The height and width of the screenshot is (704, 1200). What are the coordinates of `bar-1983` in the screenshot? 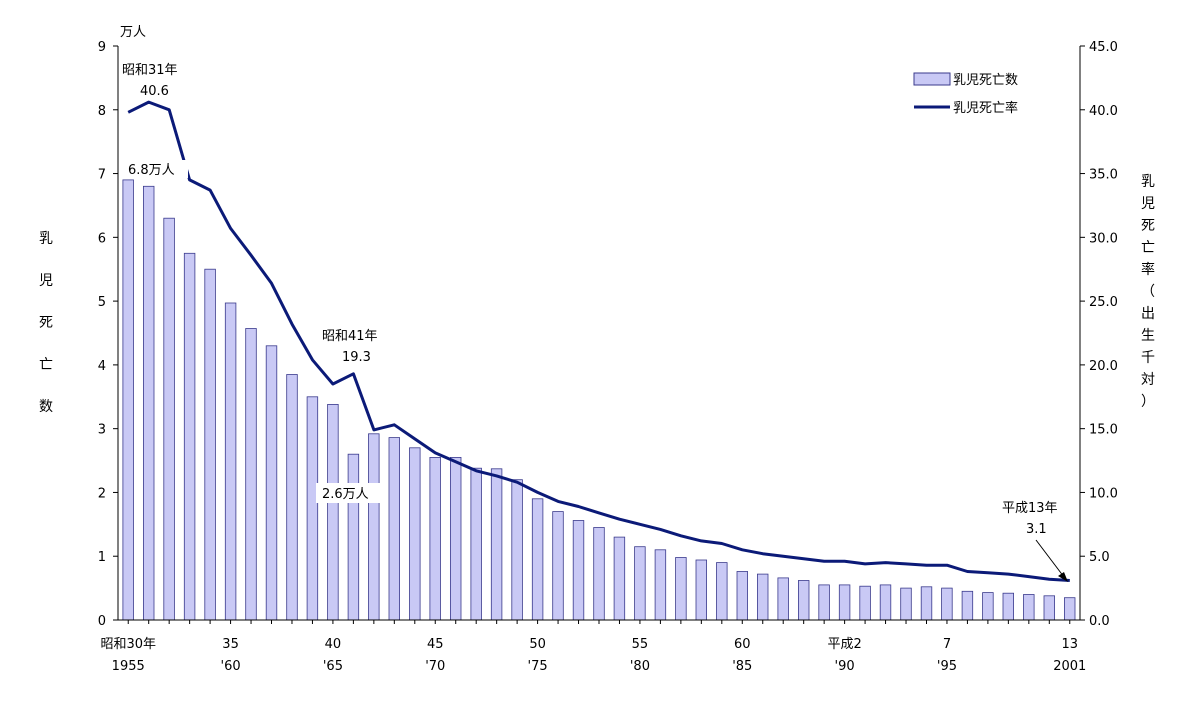 It's located at (701, 590).